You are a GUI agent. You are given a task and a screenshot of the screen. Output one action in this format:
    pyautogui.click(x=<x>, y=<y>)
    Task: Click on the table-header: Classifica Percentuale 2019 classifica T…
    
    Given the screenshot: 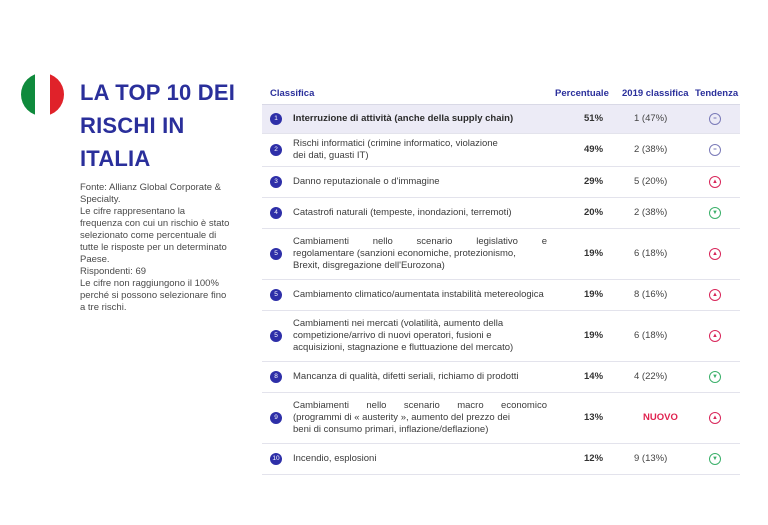 What is the action you would take?
    pyautogui.click(x=501, y=93)
    